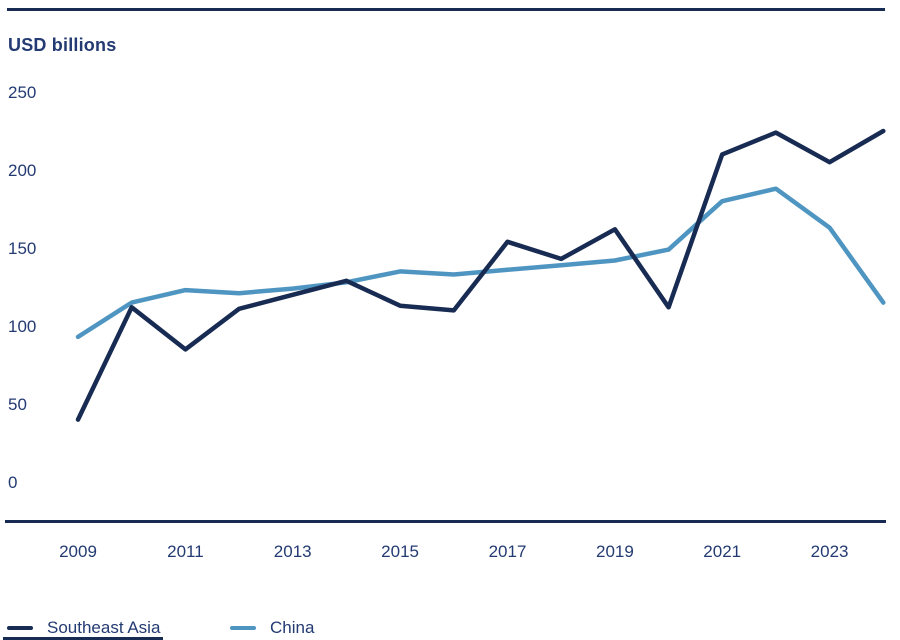  I want to click on x-axis-tick-label: 2021, so click(722, 551).